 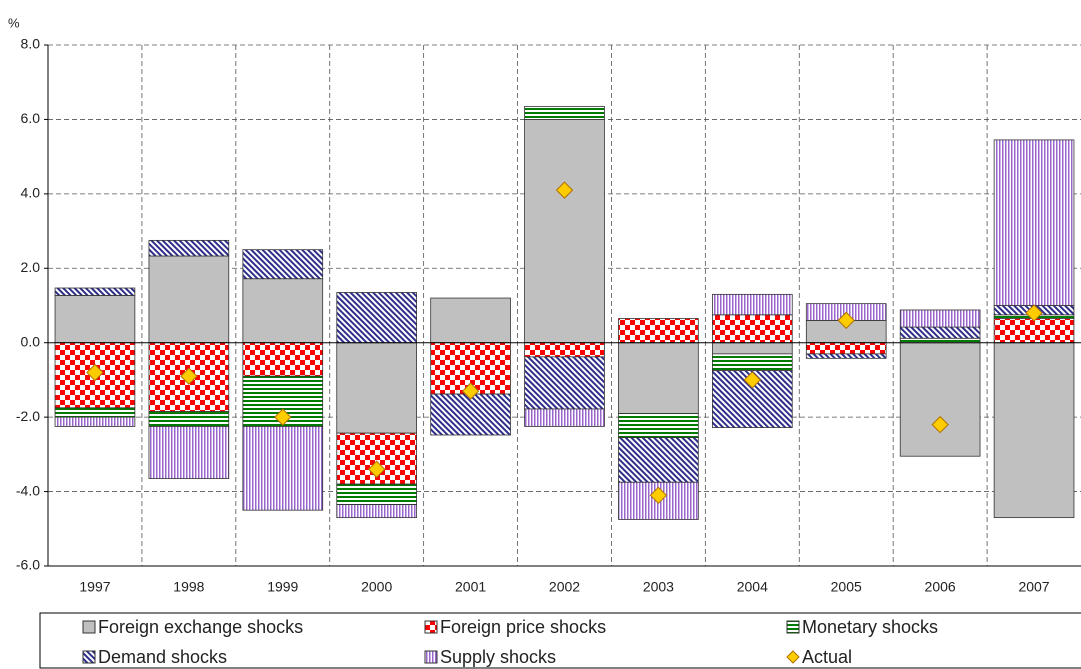 I want to click on x-tick-label: 2007, so click(x=1033, y=587).